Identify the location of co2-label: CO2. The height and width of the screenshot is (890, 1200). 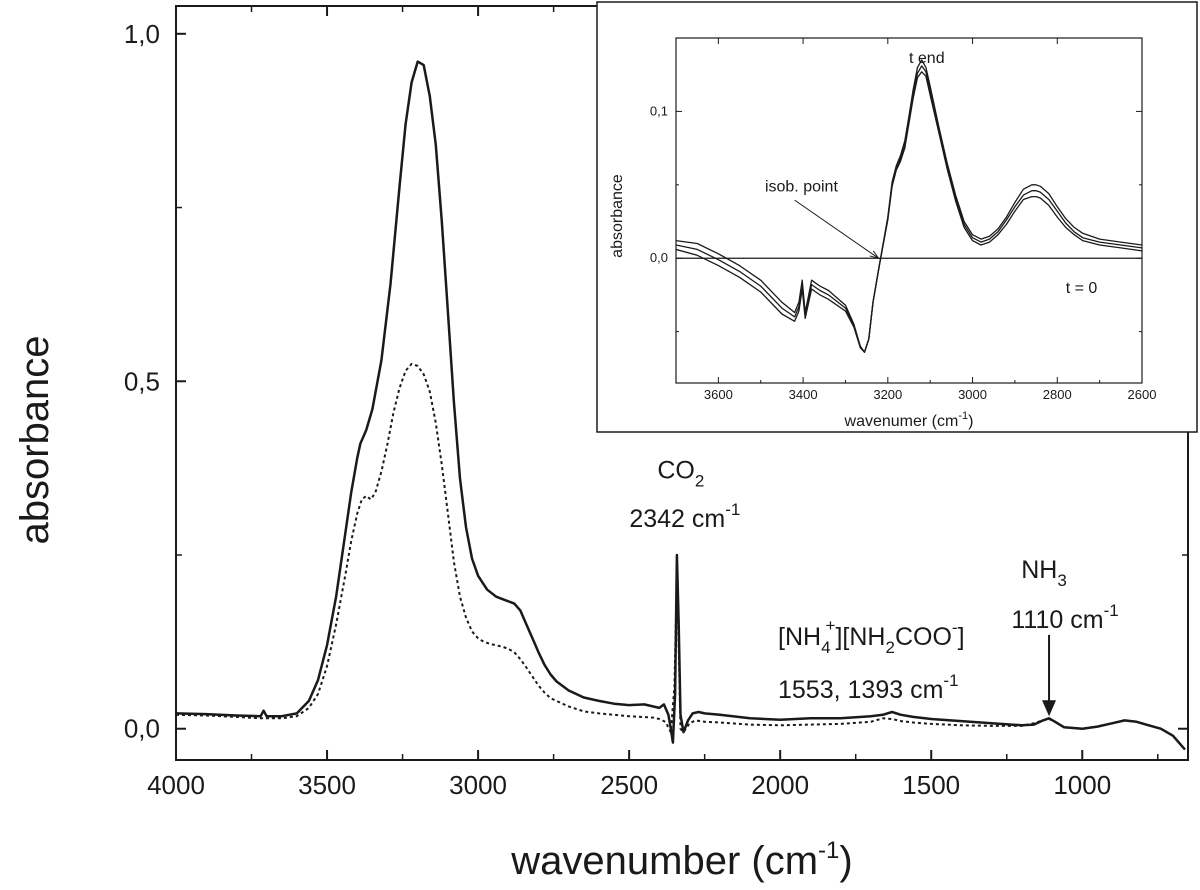
(680, 474).